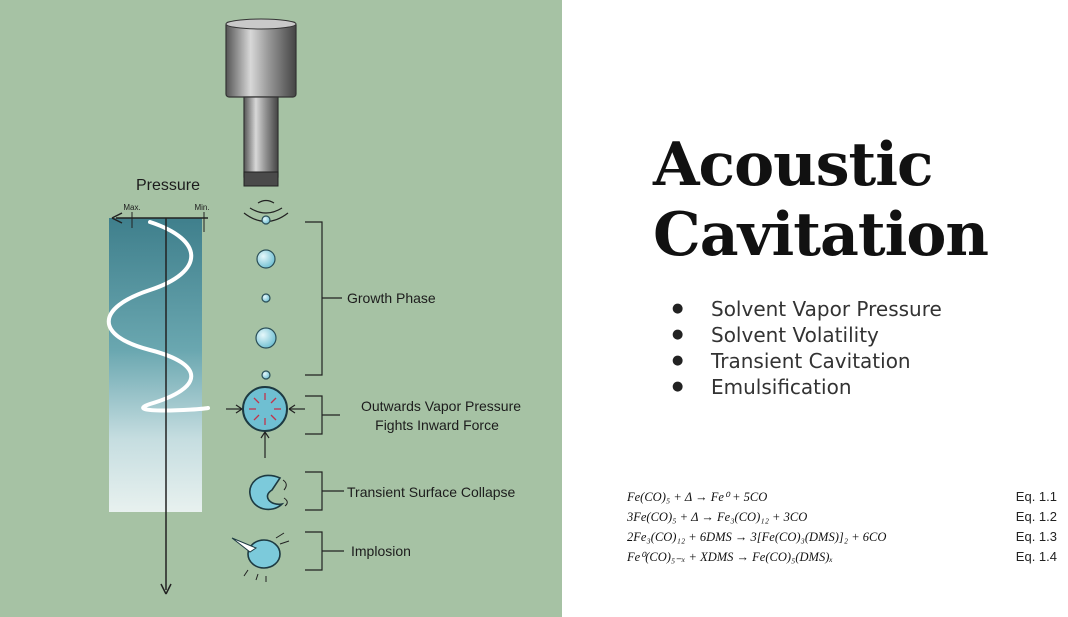 The image size is (1068, 617). Describe the element at coordinates (842, 498) in the screenshot. I see `equation-row: Fe(CO)₅ + Δ → Fe⁰ + 5CO Eq. 1.1` at that location.